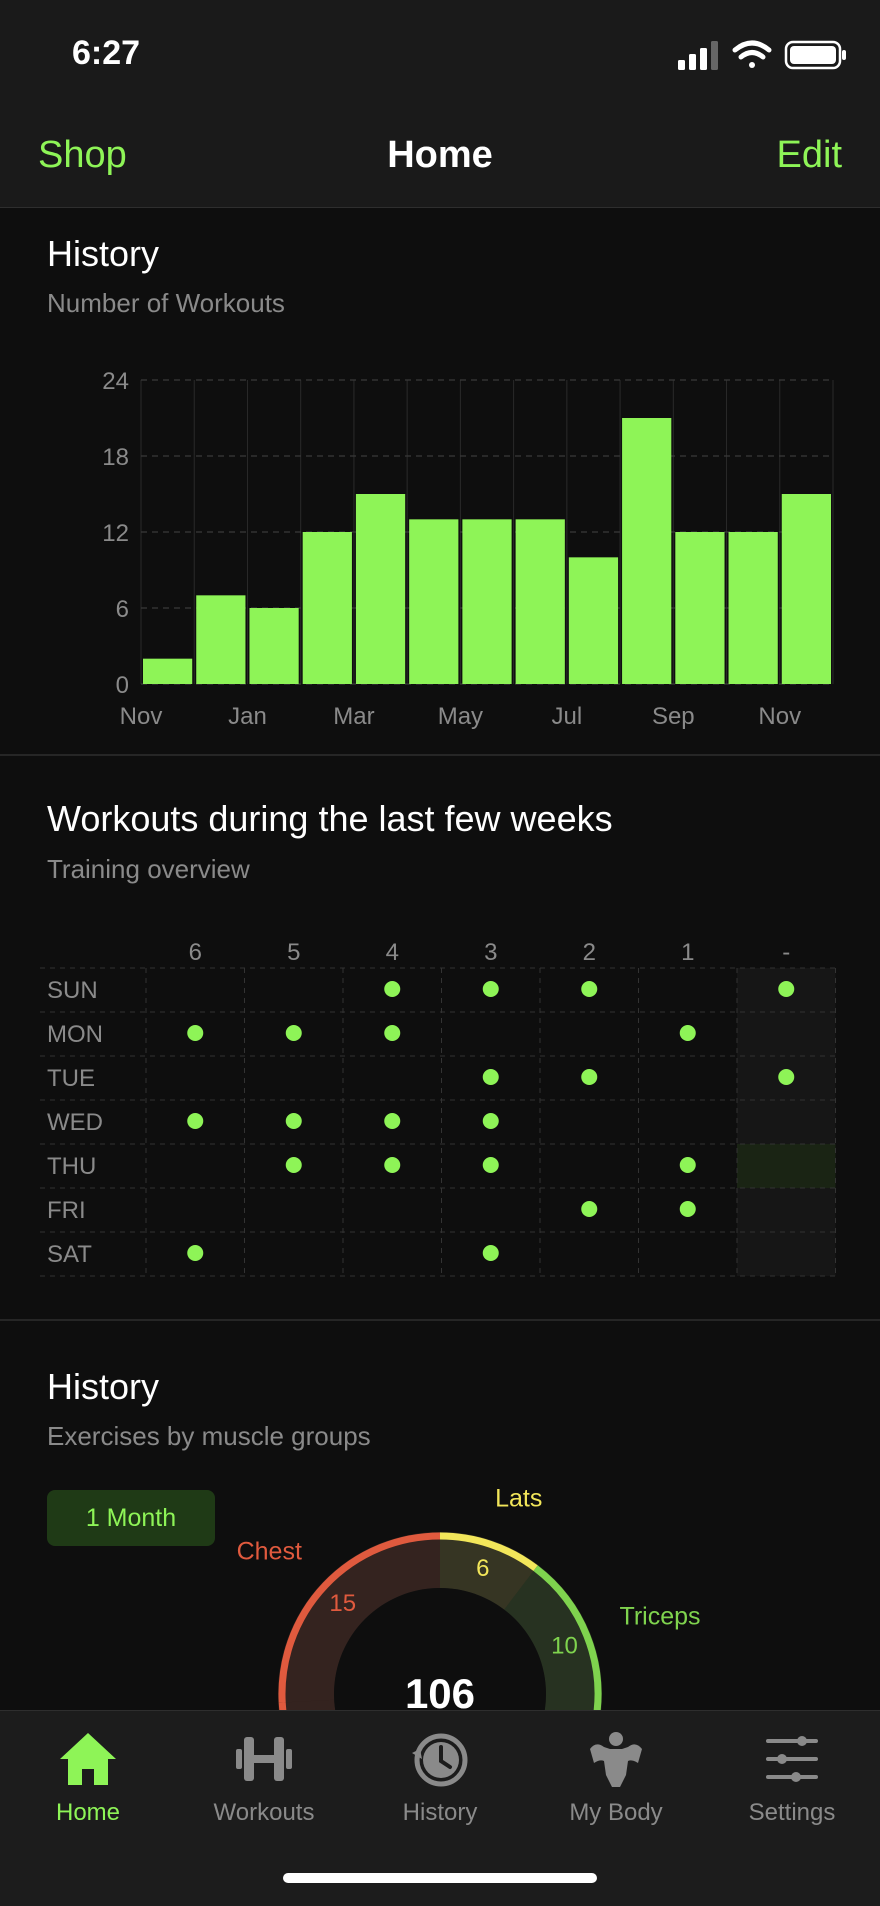 This screenshot has width=880, height=1906. Describe the element at coordinates (122, 685) in the screenshot. I see `y-tick-label: 0` at that location.